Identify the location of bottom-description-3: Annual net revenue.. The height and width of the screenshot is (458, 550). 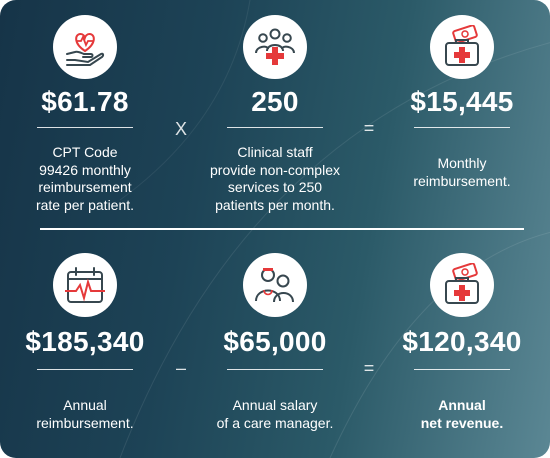
(462, 414).